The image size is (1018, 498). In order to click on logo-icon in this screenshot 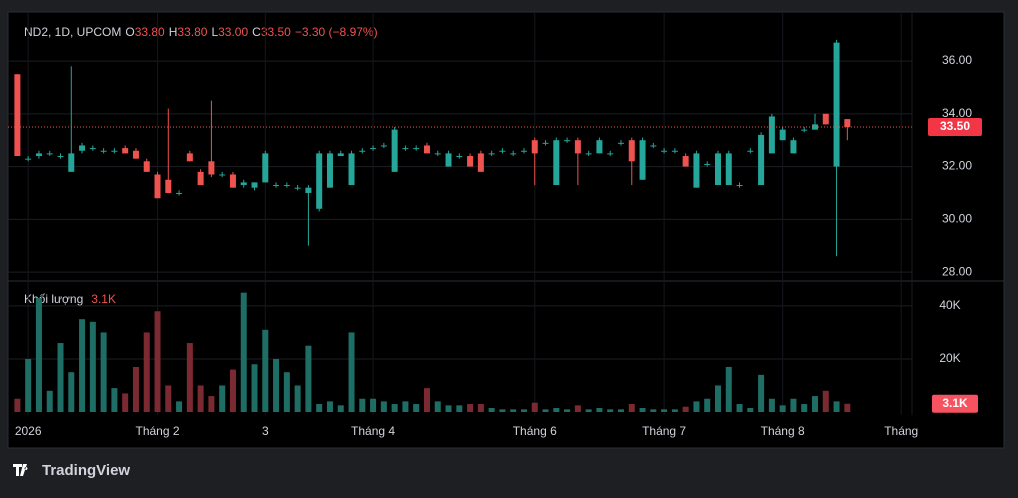, I will do `click(20, 470)`.